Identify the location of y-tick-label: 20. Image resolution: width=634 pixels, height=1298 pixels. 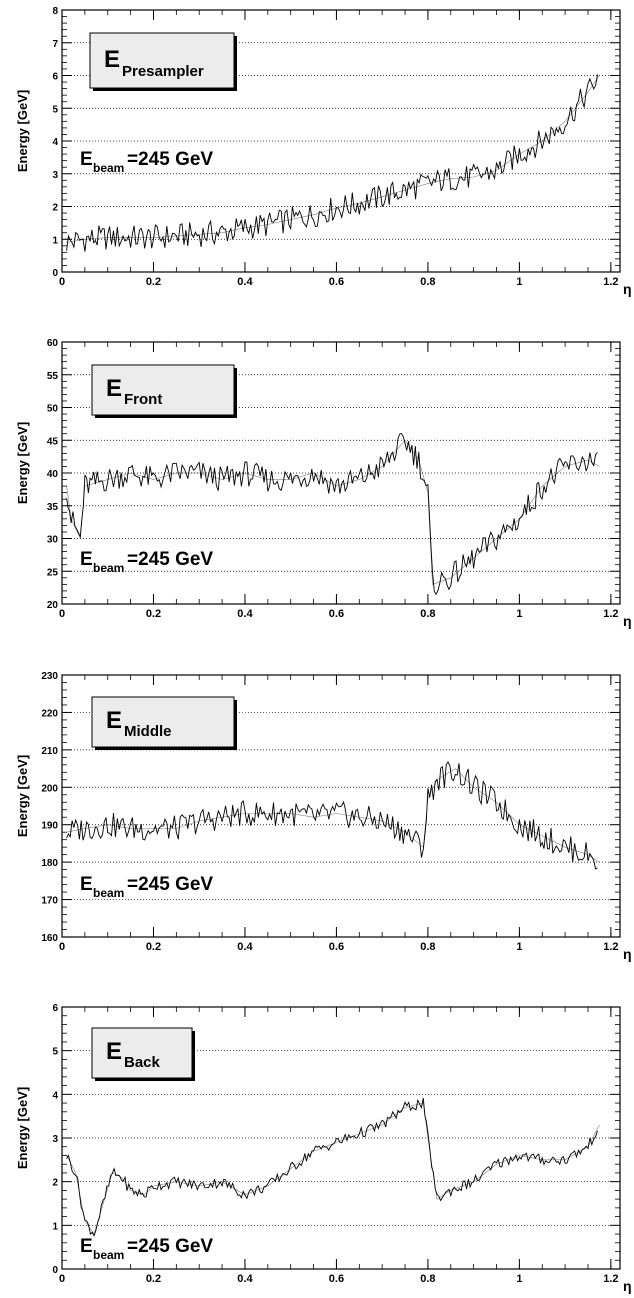
(53, 605).